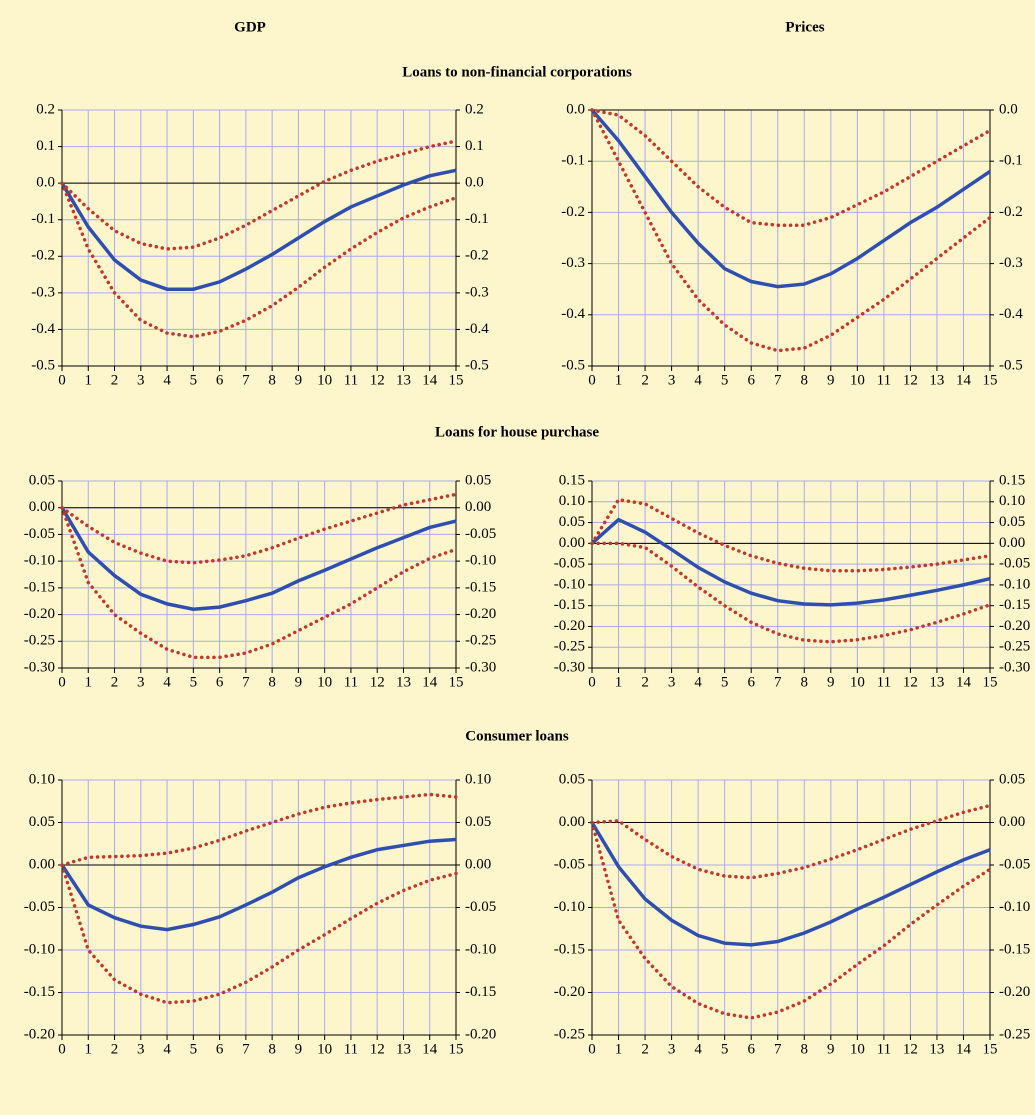 This screenshot has height=1115, width=1035. Describe the element at coordinates (250, 27) in the screenshot. I see `column-title: GDP` at that location.